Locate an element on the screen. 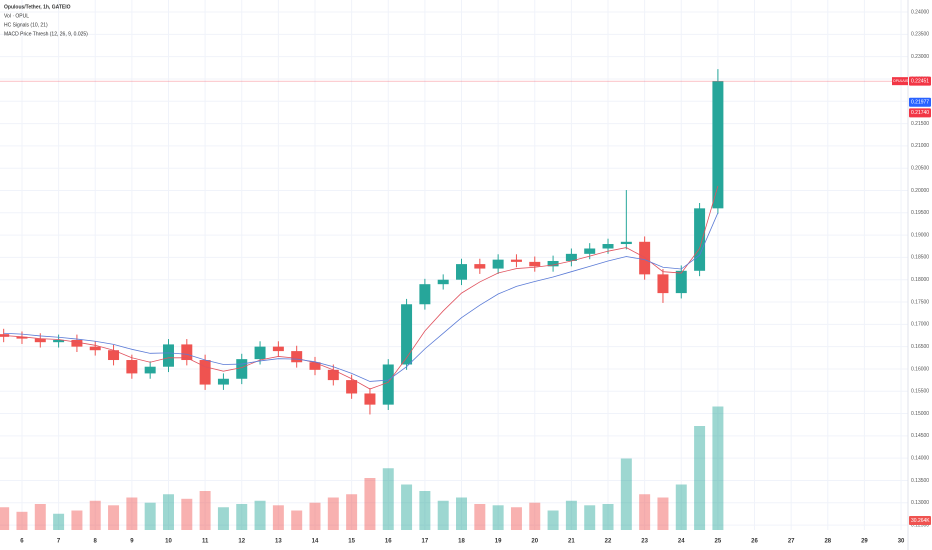 Image resolution: width=932 pixels, height=550 pixels. y-tick-label: 0.17500 is located at coordinates (920, 302).